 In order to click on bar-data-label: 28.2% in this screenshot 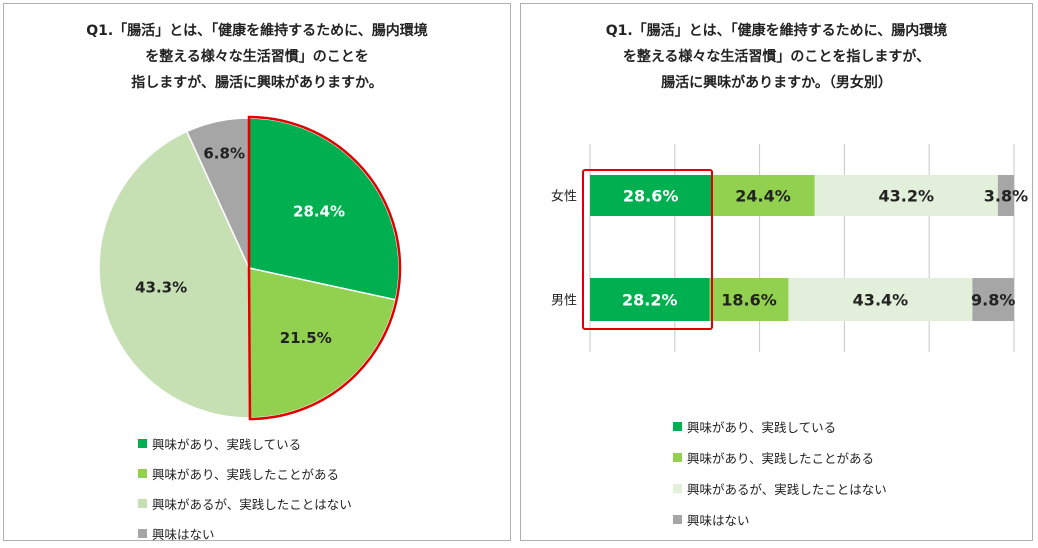, I will do `click(650, 300)`.